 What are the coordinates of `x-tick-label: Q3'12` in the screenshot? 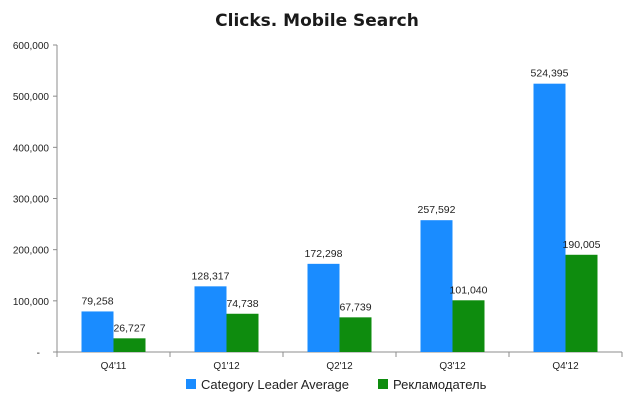 It's located at (452, 366).